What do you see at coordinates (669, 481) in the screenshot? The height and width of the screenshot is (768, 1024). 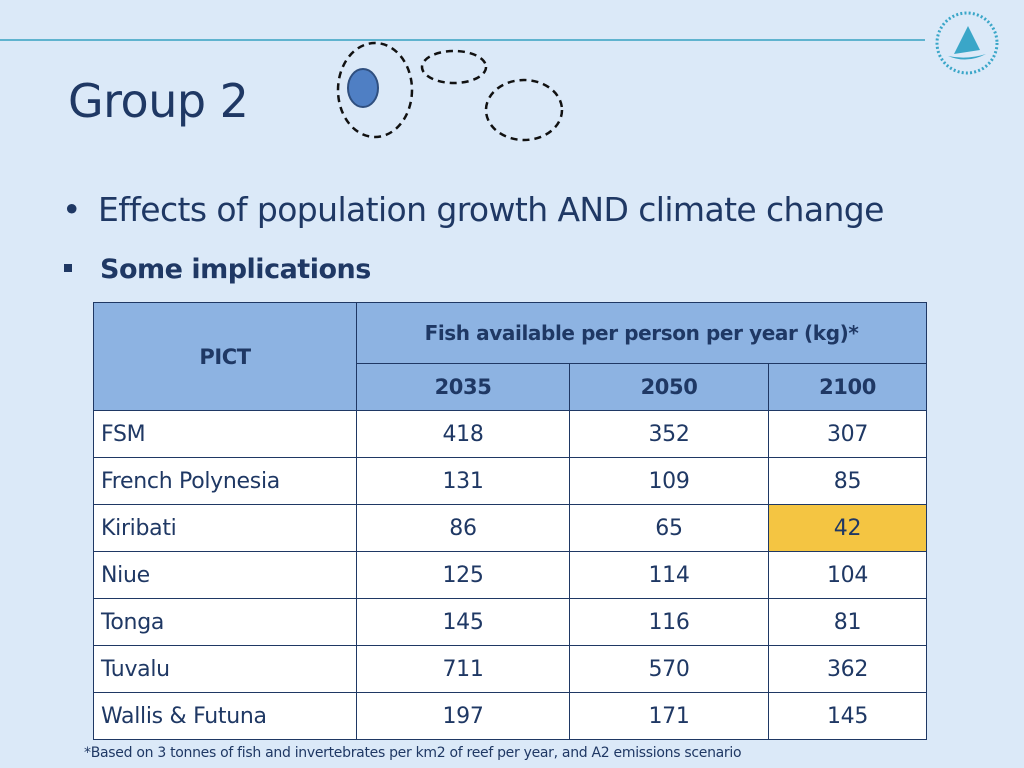 I see `cell-2050: 109` at bounding box center [669, 481].